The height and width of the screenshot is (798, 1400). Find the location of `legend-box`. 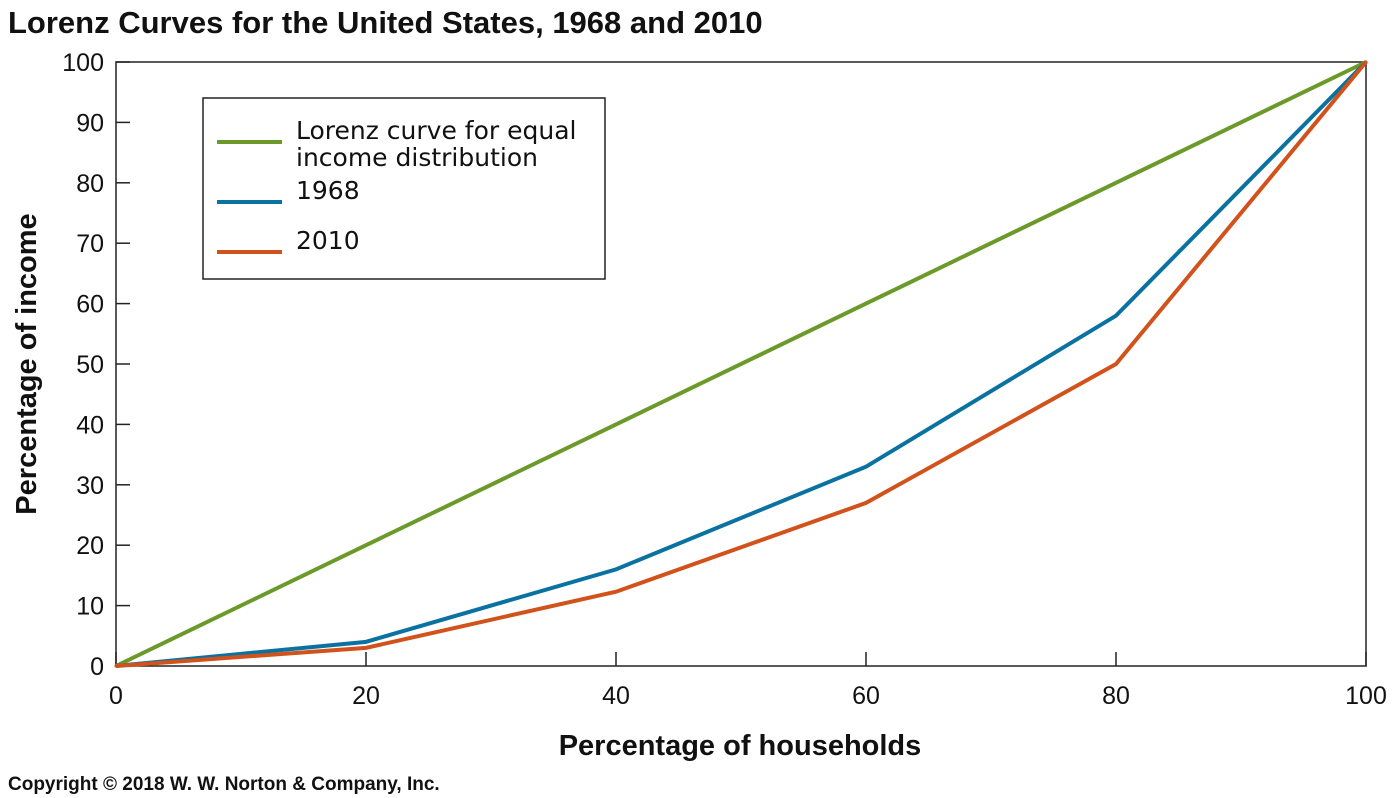

legend-box is located at coordinates (404, 188).